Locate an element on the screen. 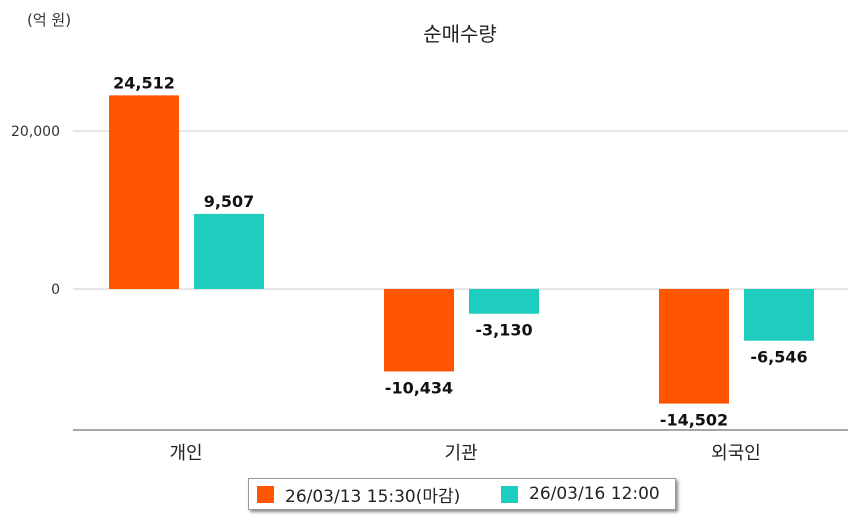 The width and height of the screenshot is (858, 520). data-label: -6,546 is located at coordinates (778, 357).